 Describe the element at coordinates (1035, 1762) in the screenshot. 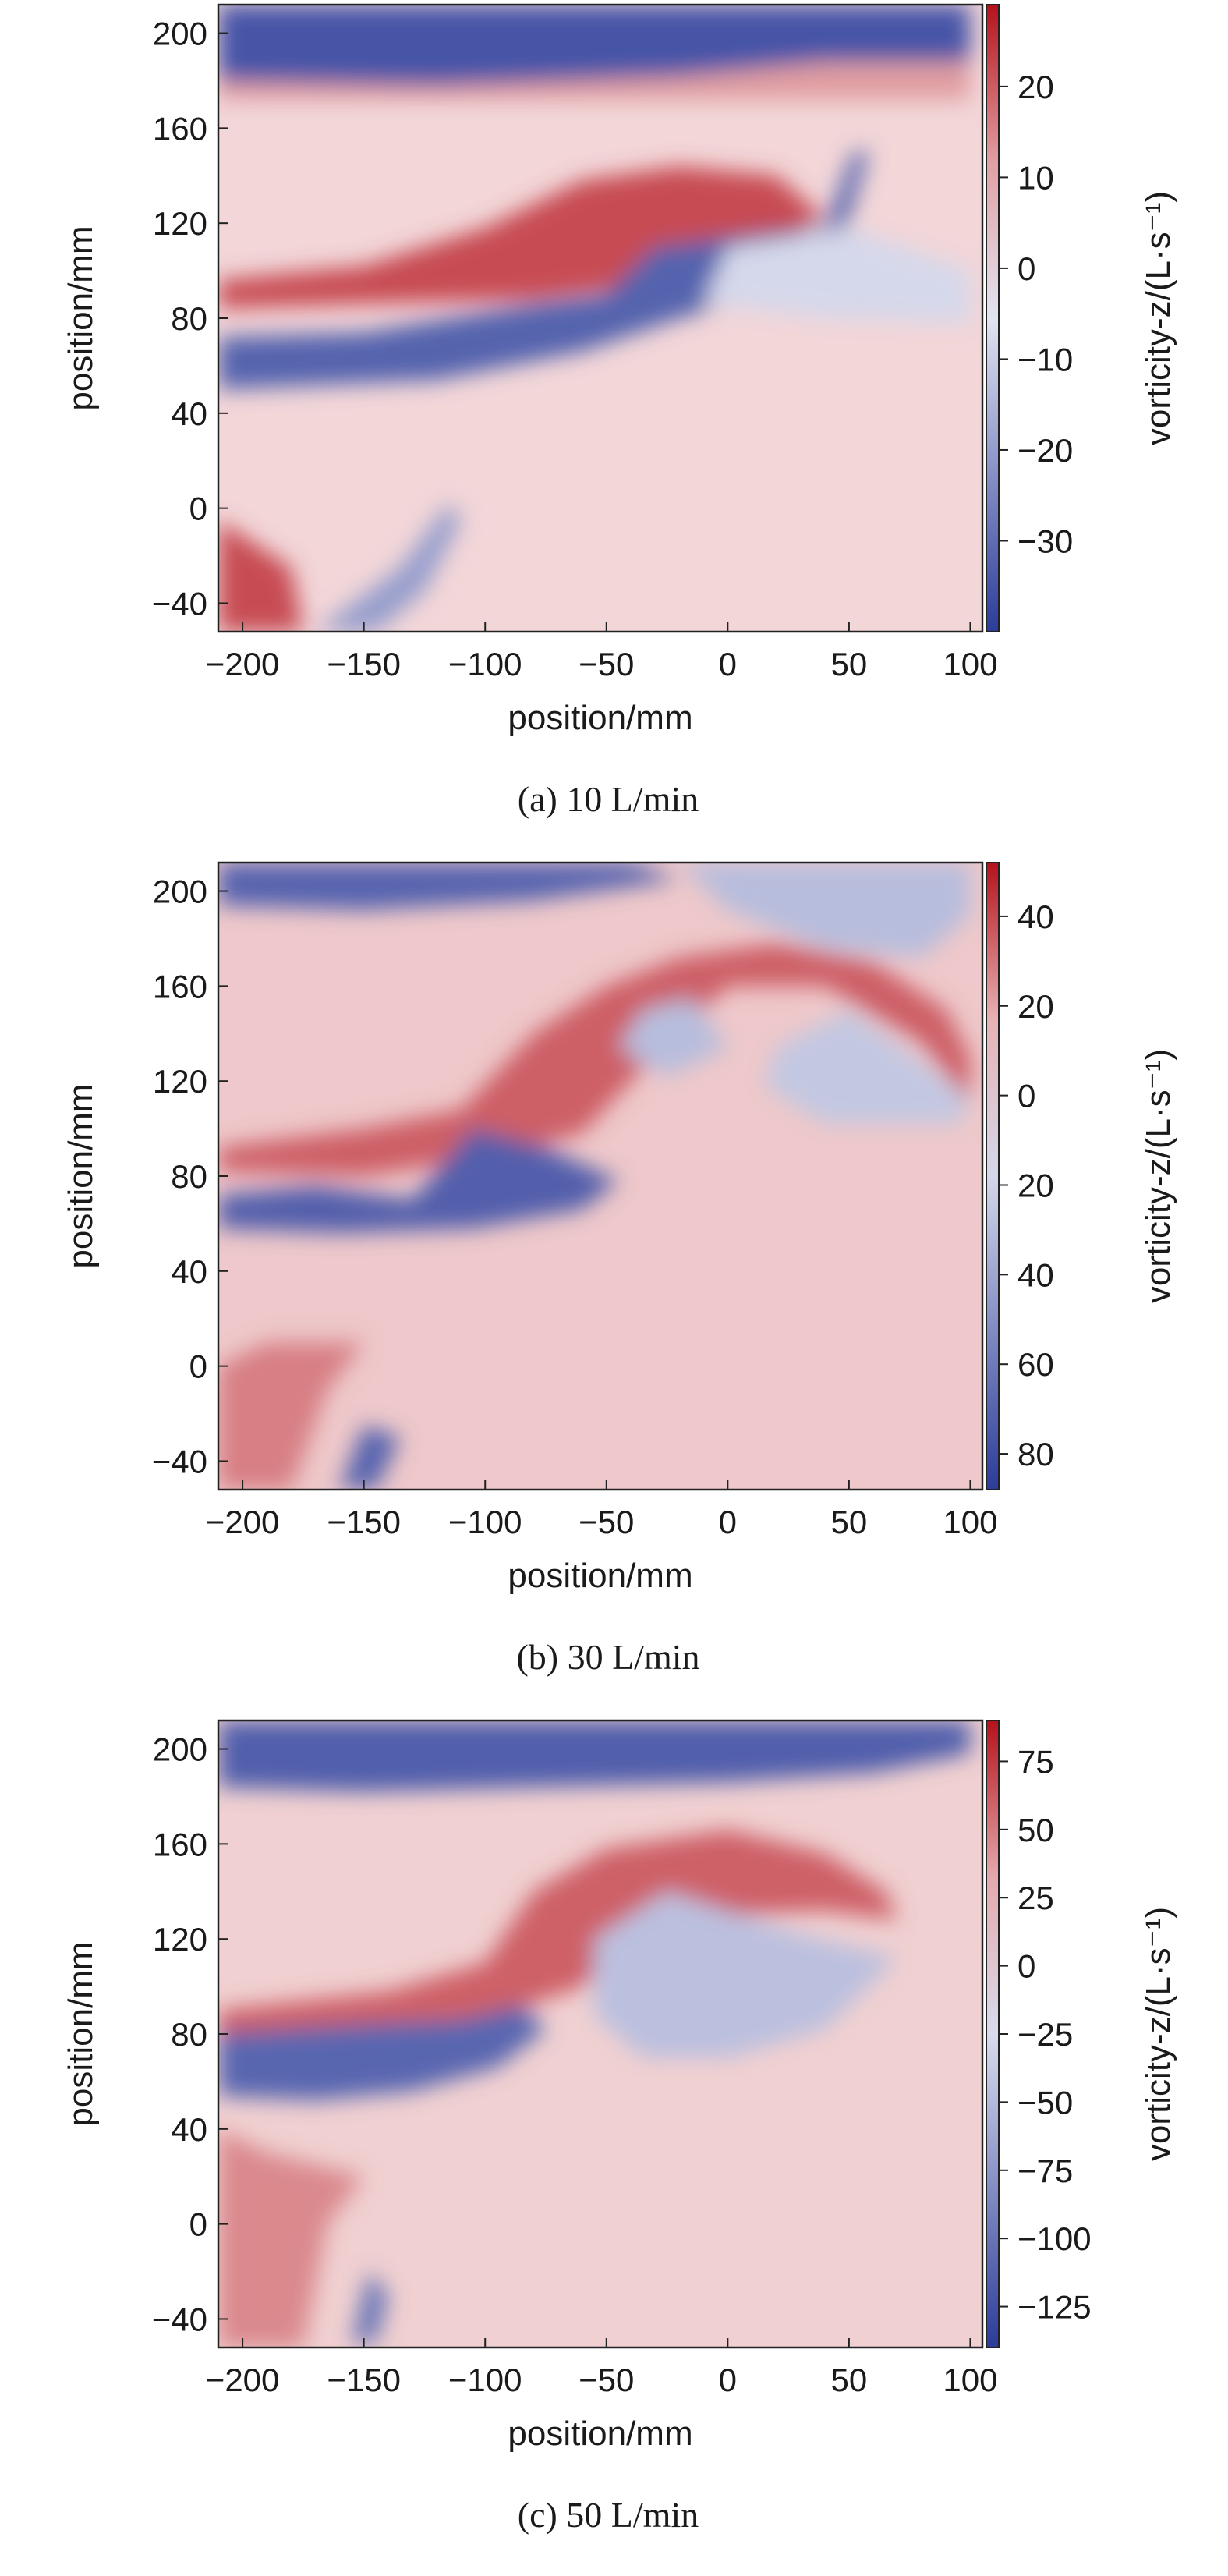

I see `colorbar-tick-label: 75` at that location.